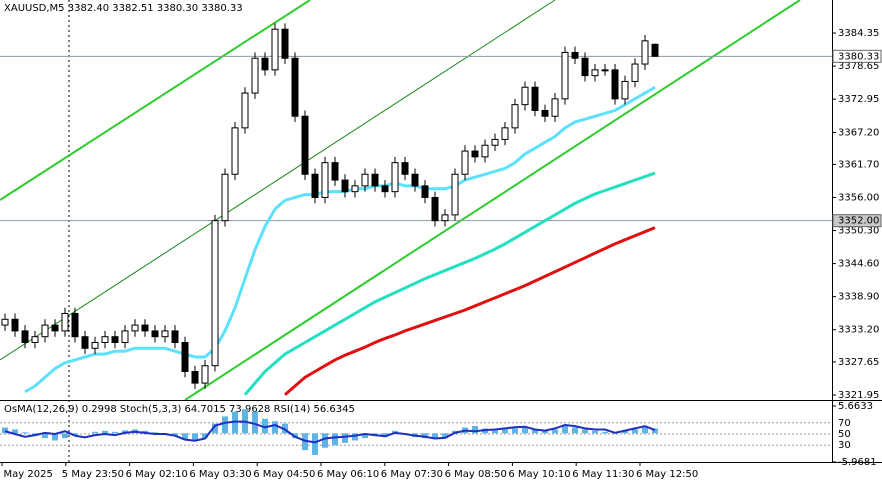  What do you see at coordinates (858, 99) in the screenshot?
I see `y-tick-label: 3372.95` at bounding box center [858, 99].